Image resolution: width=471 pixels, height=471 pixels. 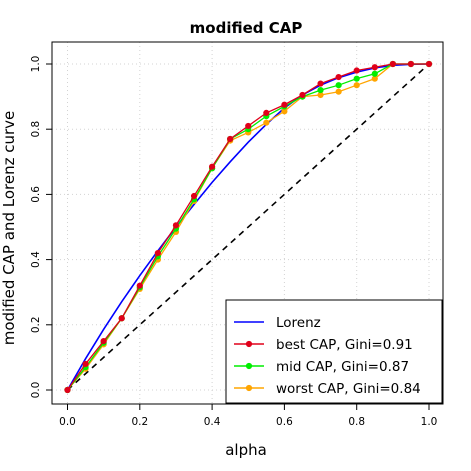 I want to click on legend-box, so click(x=334, y=351).